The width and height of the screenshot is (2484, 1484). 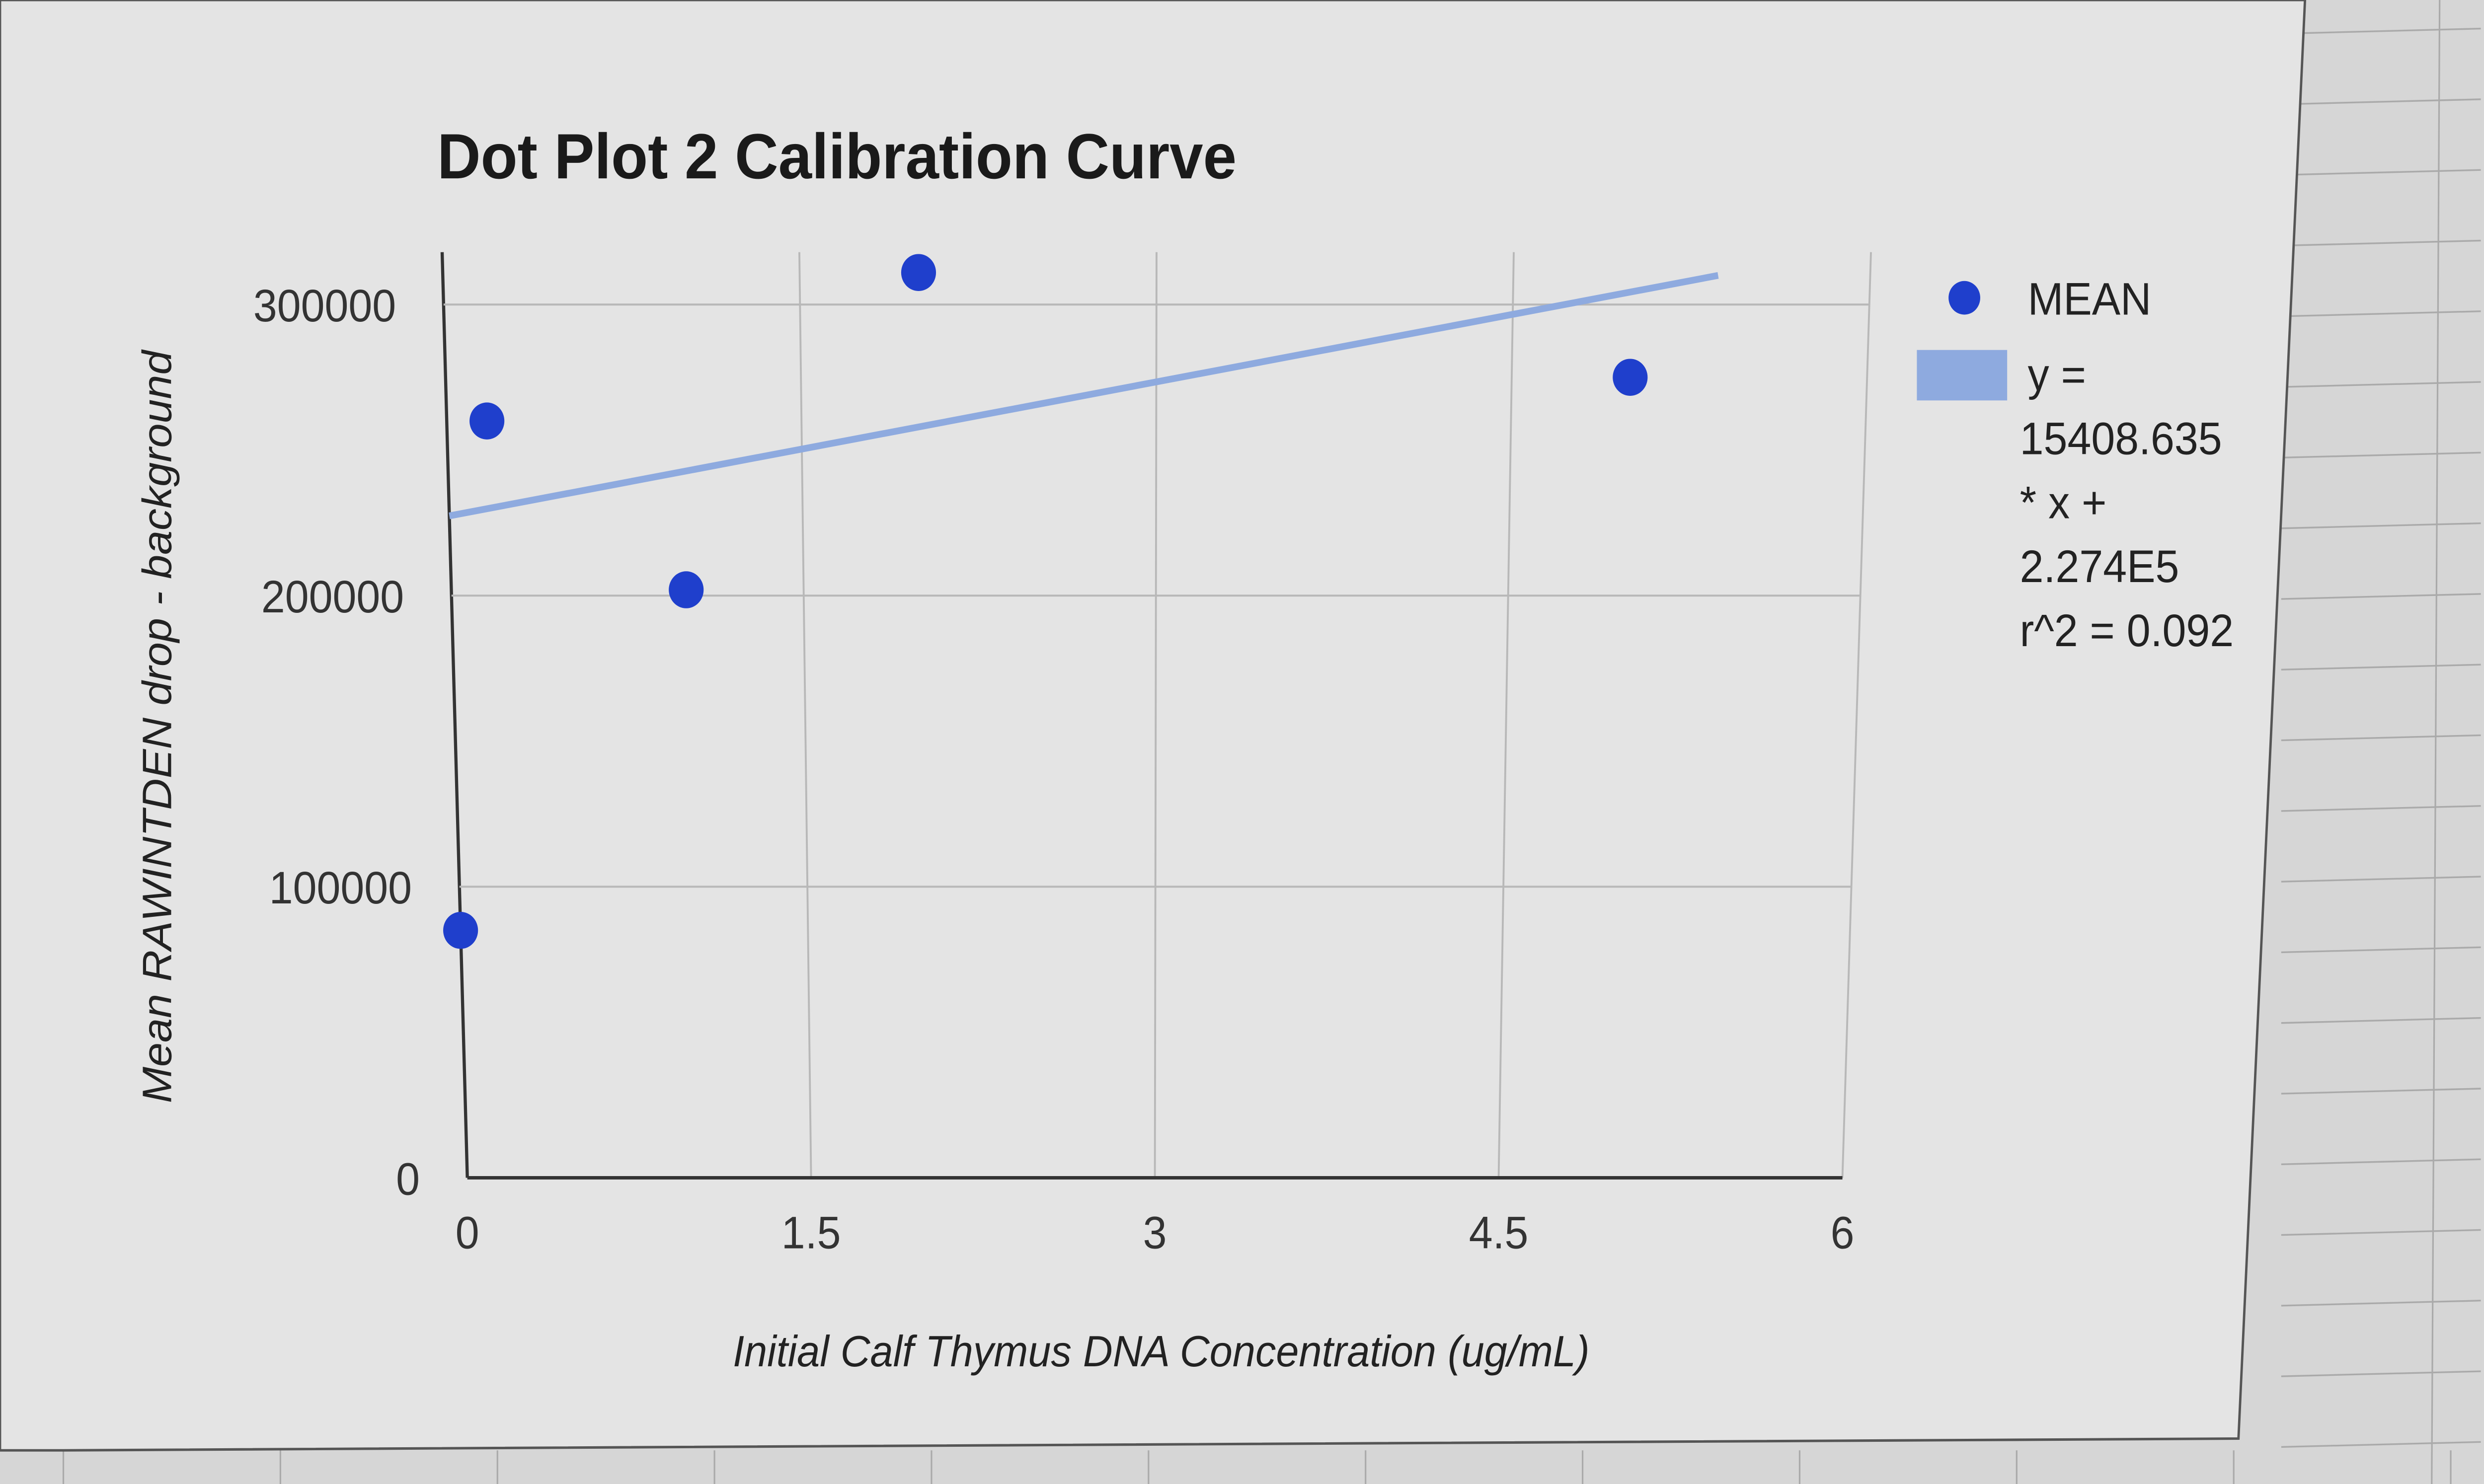 I want to click on y-tick-label: 300000, so click(x=324, y=306).